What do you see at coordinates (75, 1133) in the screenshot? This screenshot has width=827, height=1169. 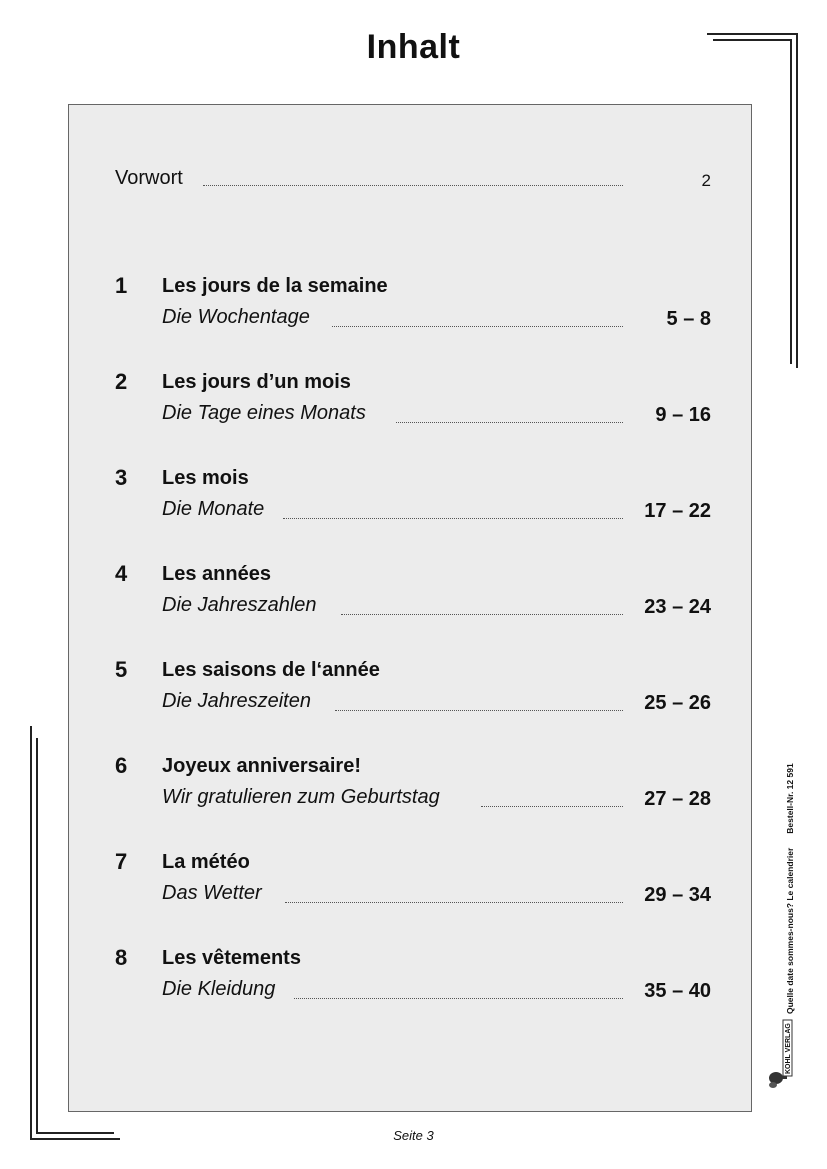 I see `corner-frame-bottom-left-h2` at bounding box center [75, 1133].